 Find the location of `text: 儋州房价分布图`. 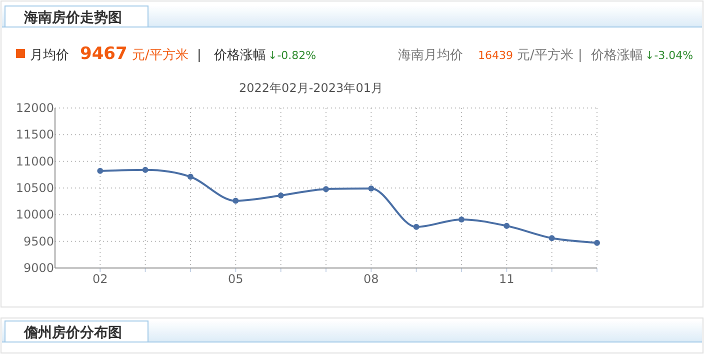

text: 儋州房价分布图 is located at coordinates (72, 332).